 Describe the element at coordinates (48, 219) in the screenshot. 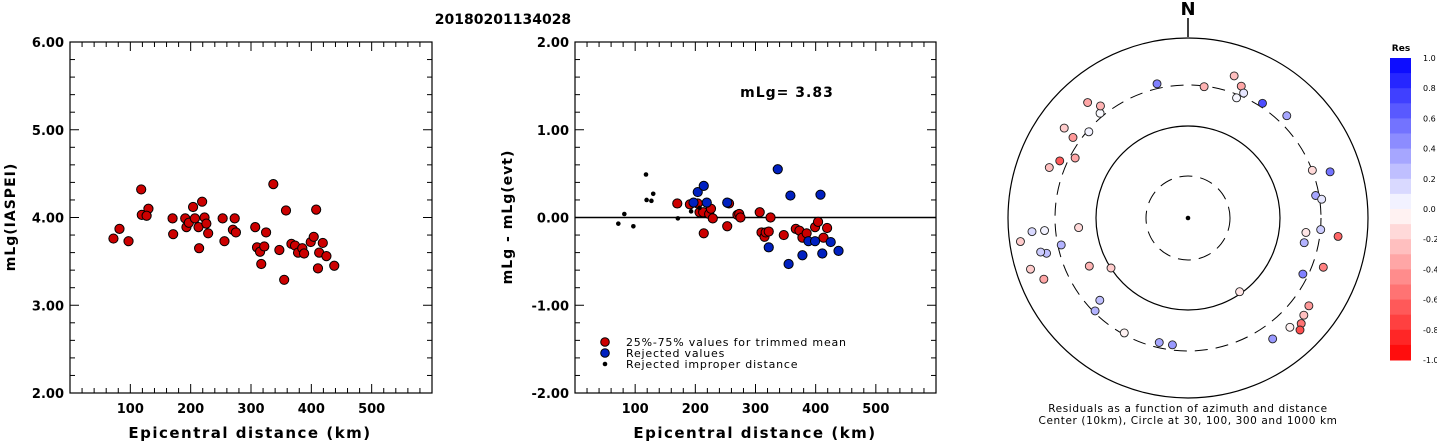

I see `y-tick-label: 4.00` at that location.